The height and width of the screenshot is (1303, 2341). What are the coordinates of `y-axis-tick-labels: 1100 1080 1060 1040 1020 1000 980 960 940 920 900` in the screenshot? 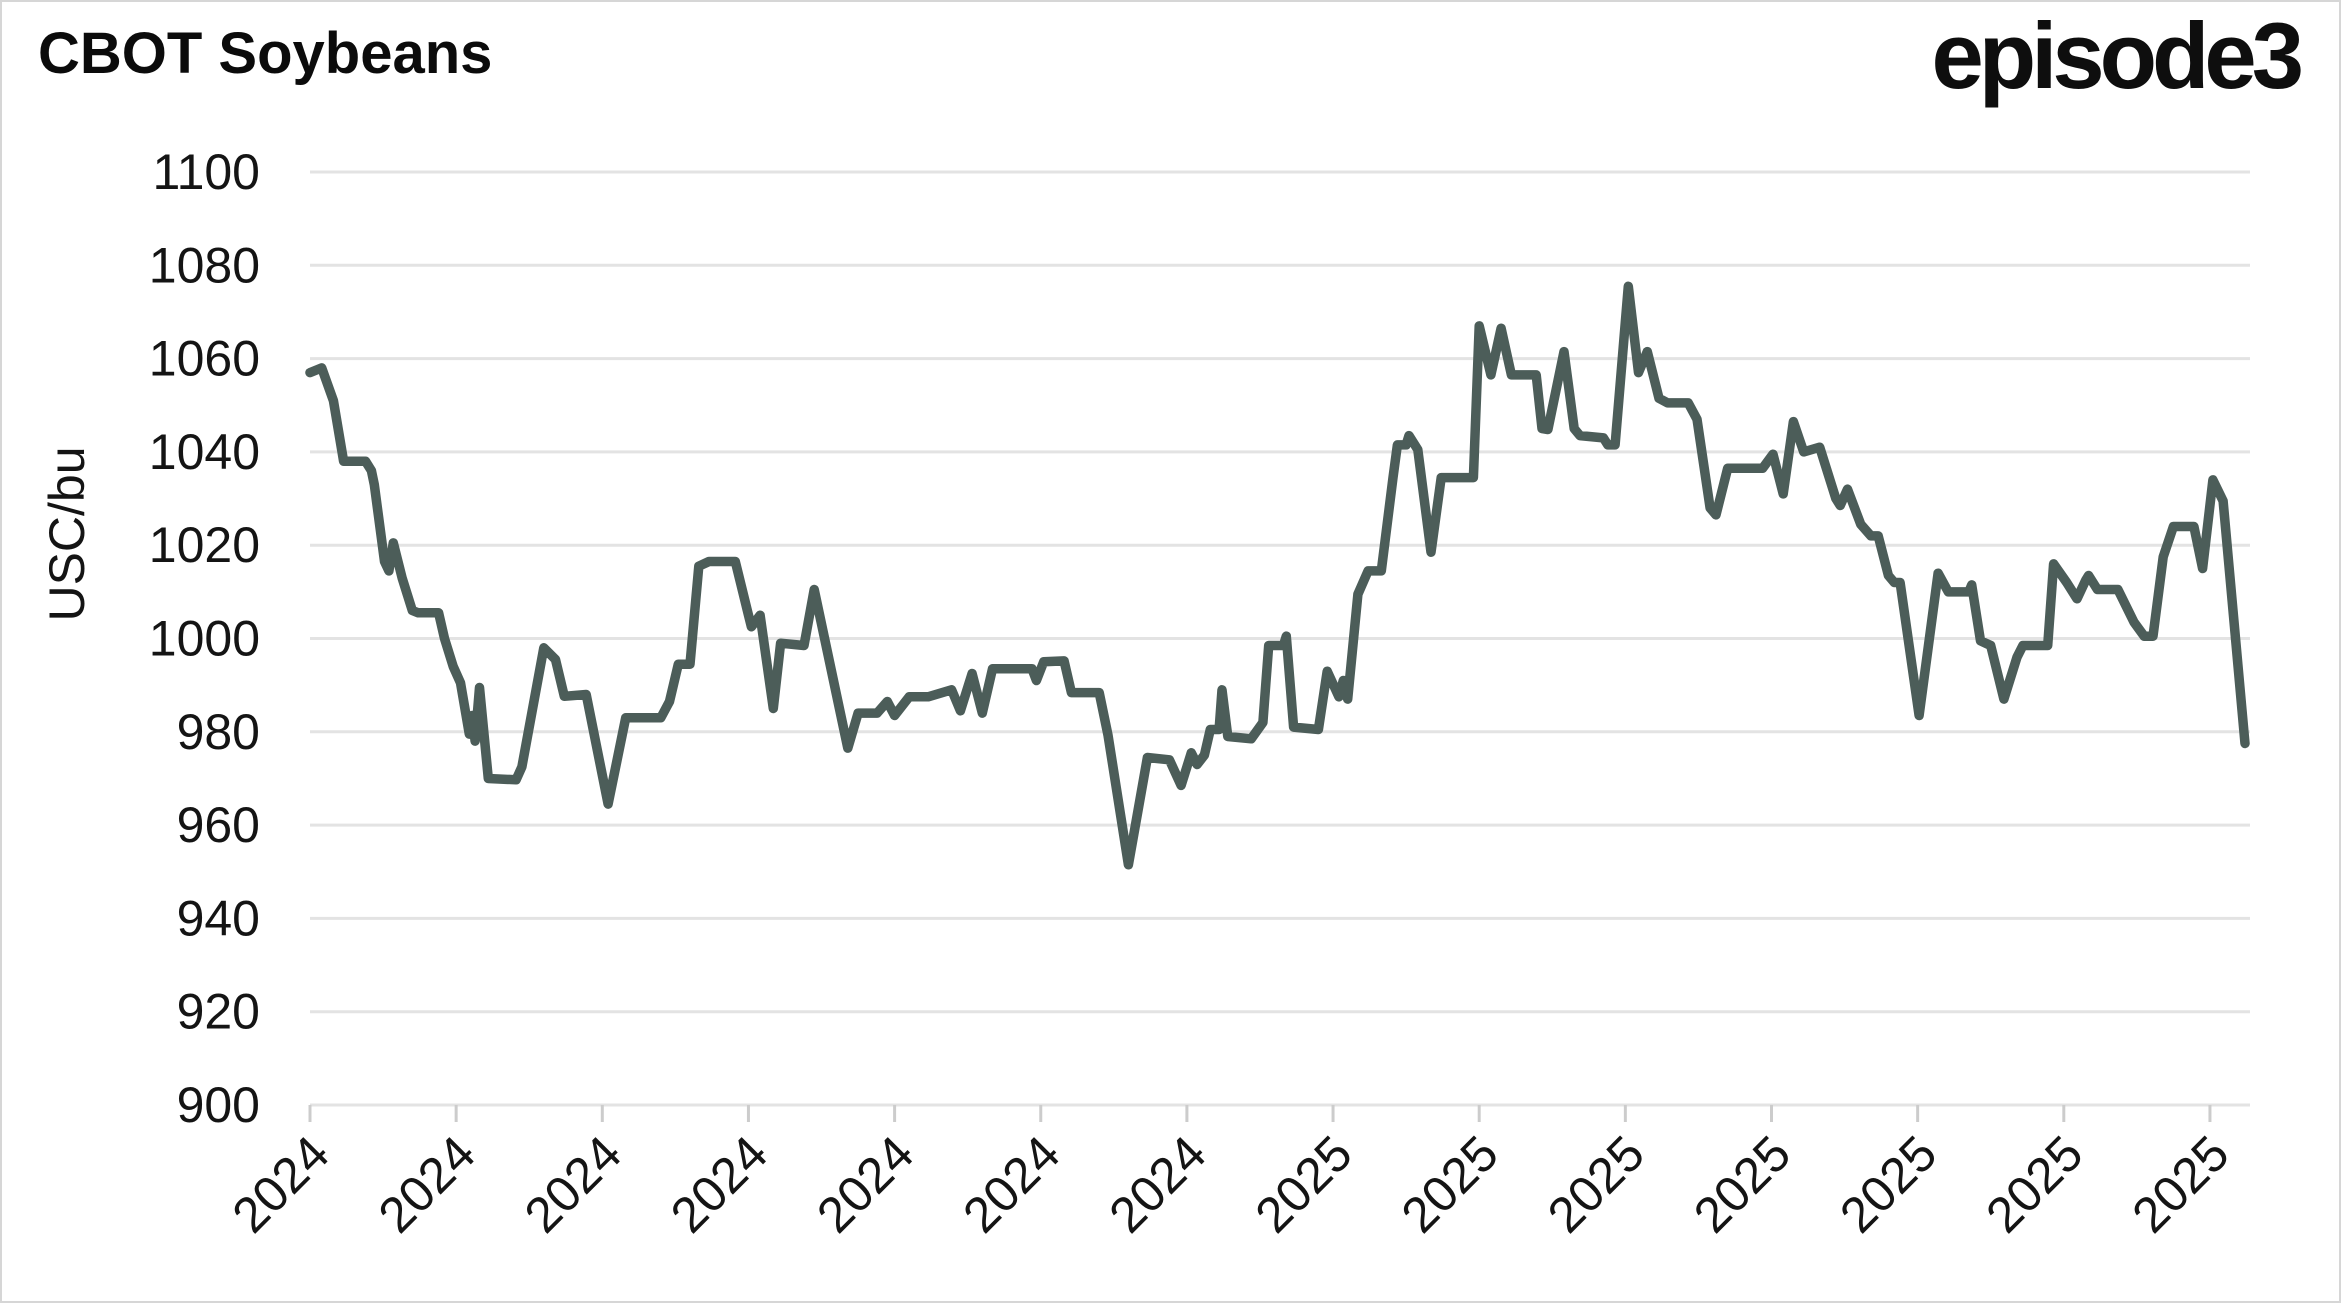 It's located at (204, 638).